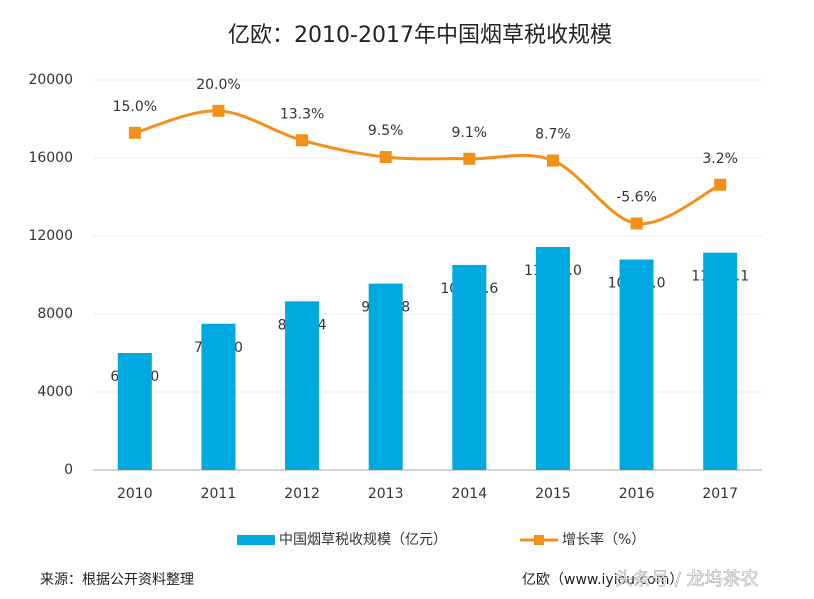  Describe the element at coordinates (55, 392) in the screenshot. I see `y-tick-label: 4000` at that location.